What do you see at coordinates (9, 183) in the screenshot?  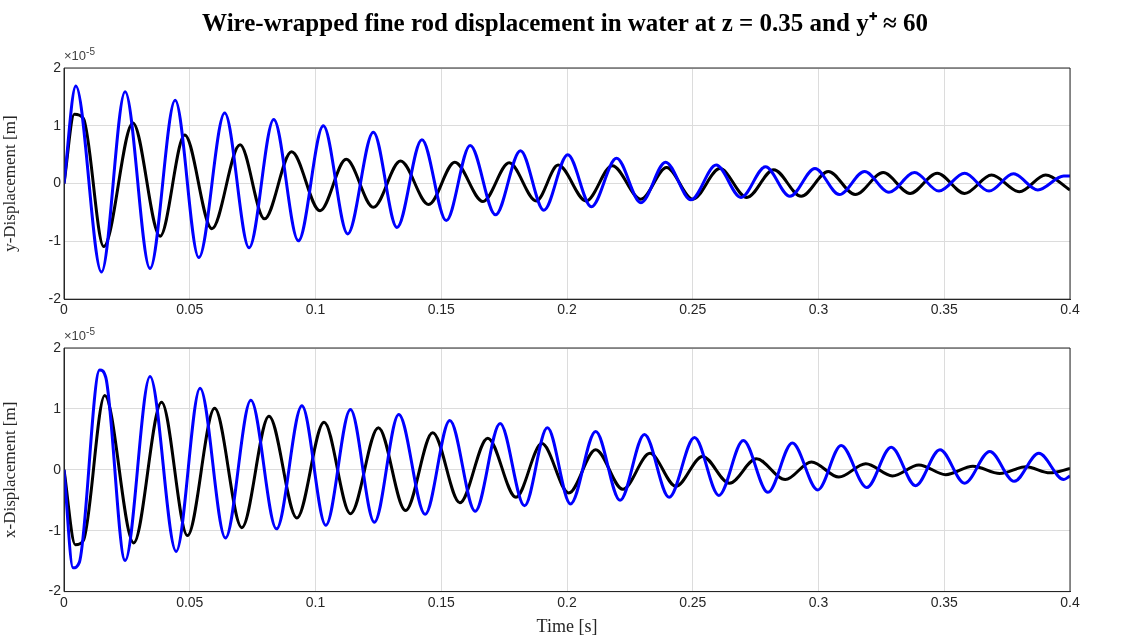 I see `y-axis-title: y-Displacement [m]` at bounding box center [9, 183].